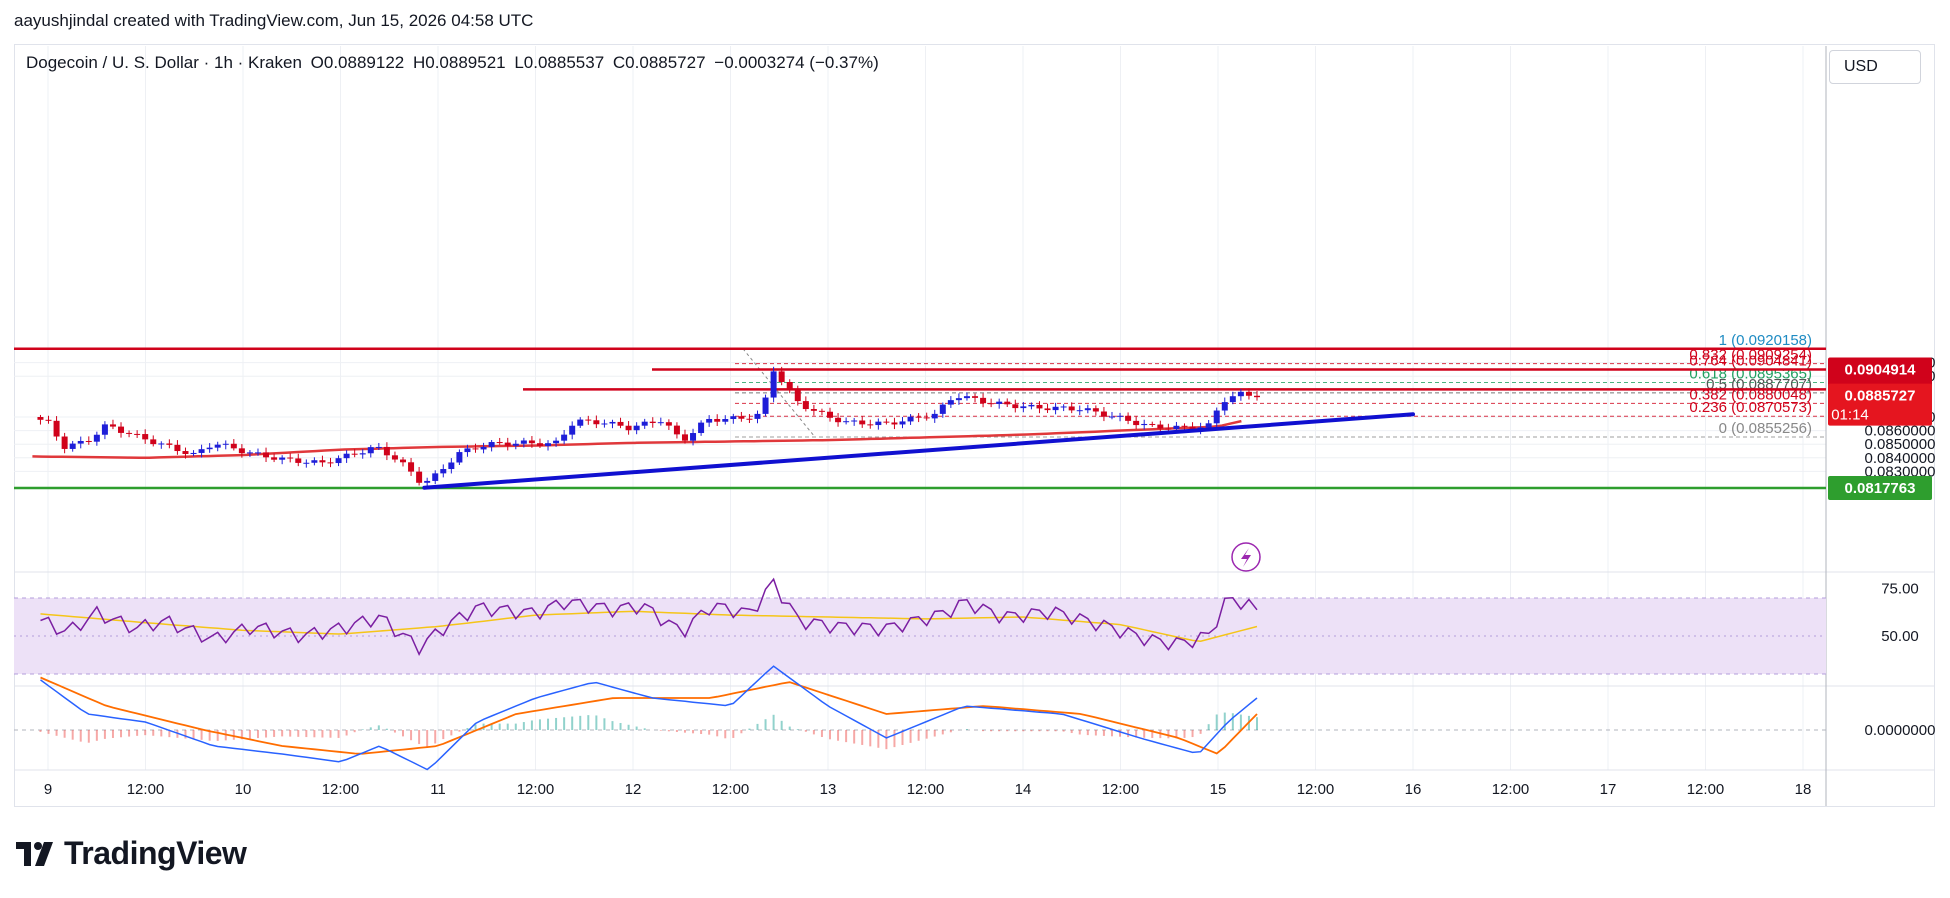  What do you see at coordinates (1765, 340) in the screenshot?
I see `fib-level-label: 1 (0.0920158)` at bounding box center [1765, 340].